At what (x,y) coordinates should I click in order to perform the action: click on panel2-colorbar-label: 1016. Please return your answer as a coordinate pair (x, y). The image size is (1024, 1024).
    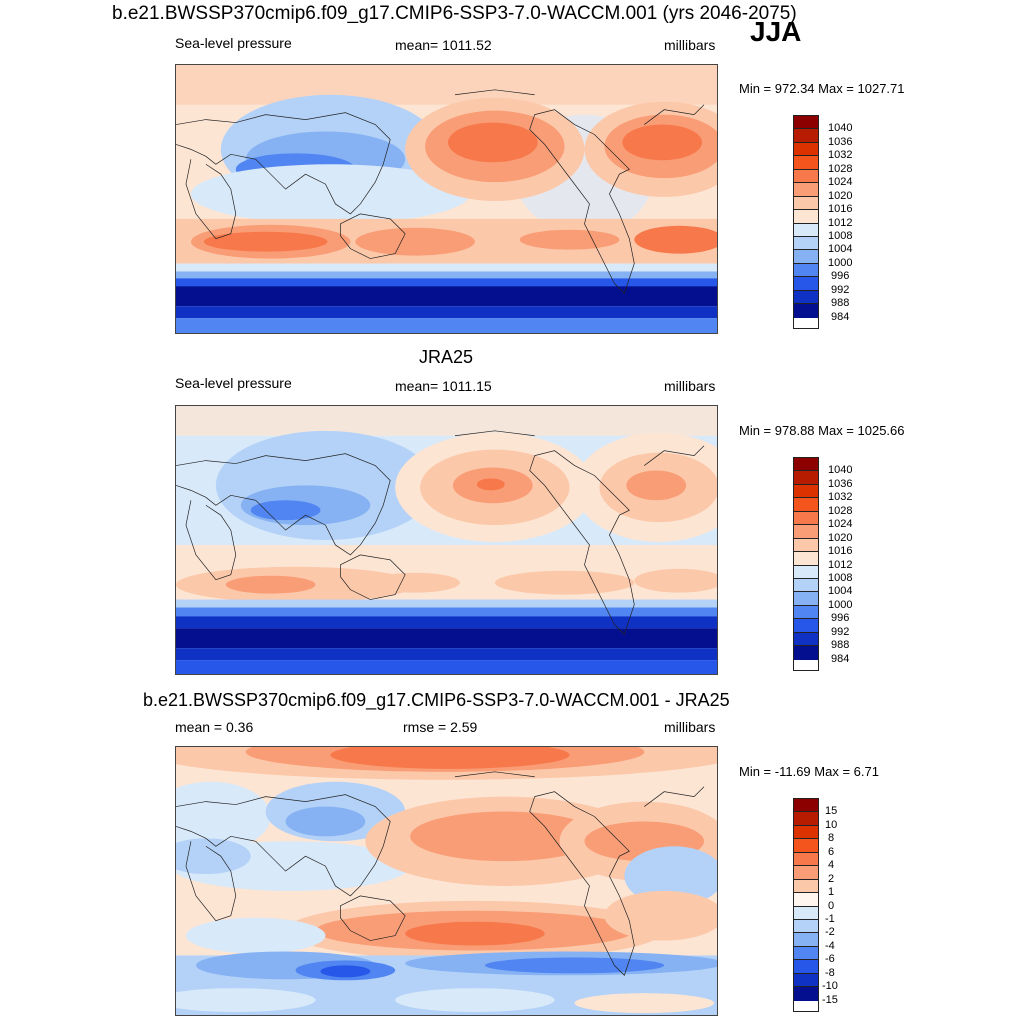
    Looking at the image, I should click on (840, 551).